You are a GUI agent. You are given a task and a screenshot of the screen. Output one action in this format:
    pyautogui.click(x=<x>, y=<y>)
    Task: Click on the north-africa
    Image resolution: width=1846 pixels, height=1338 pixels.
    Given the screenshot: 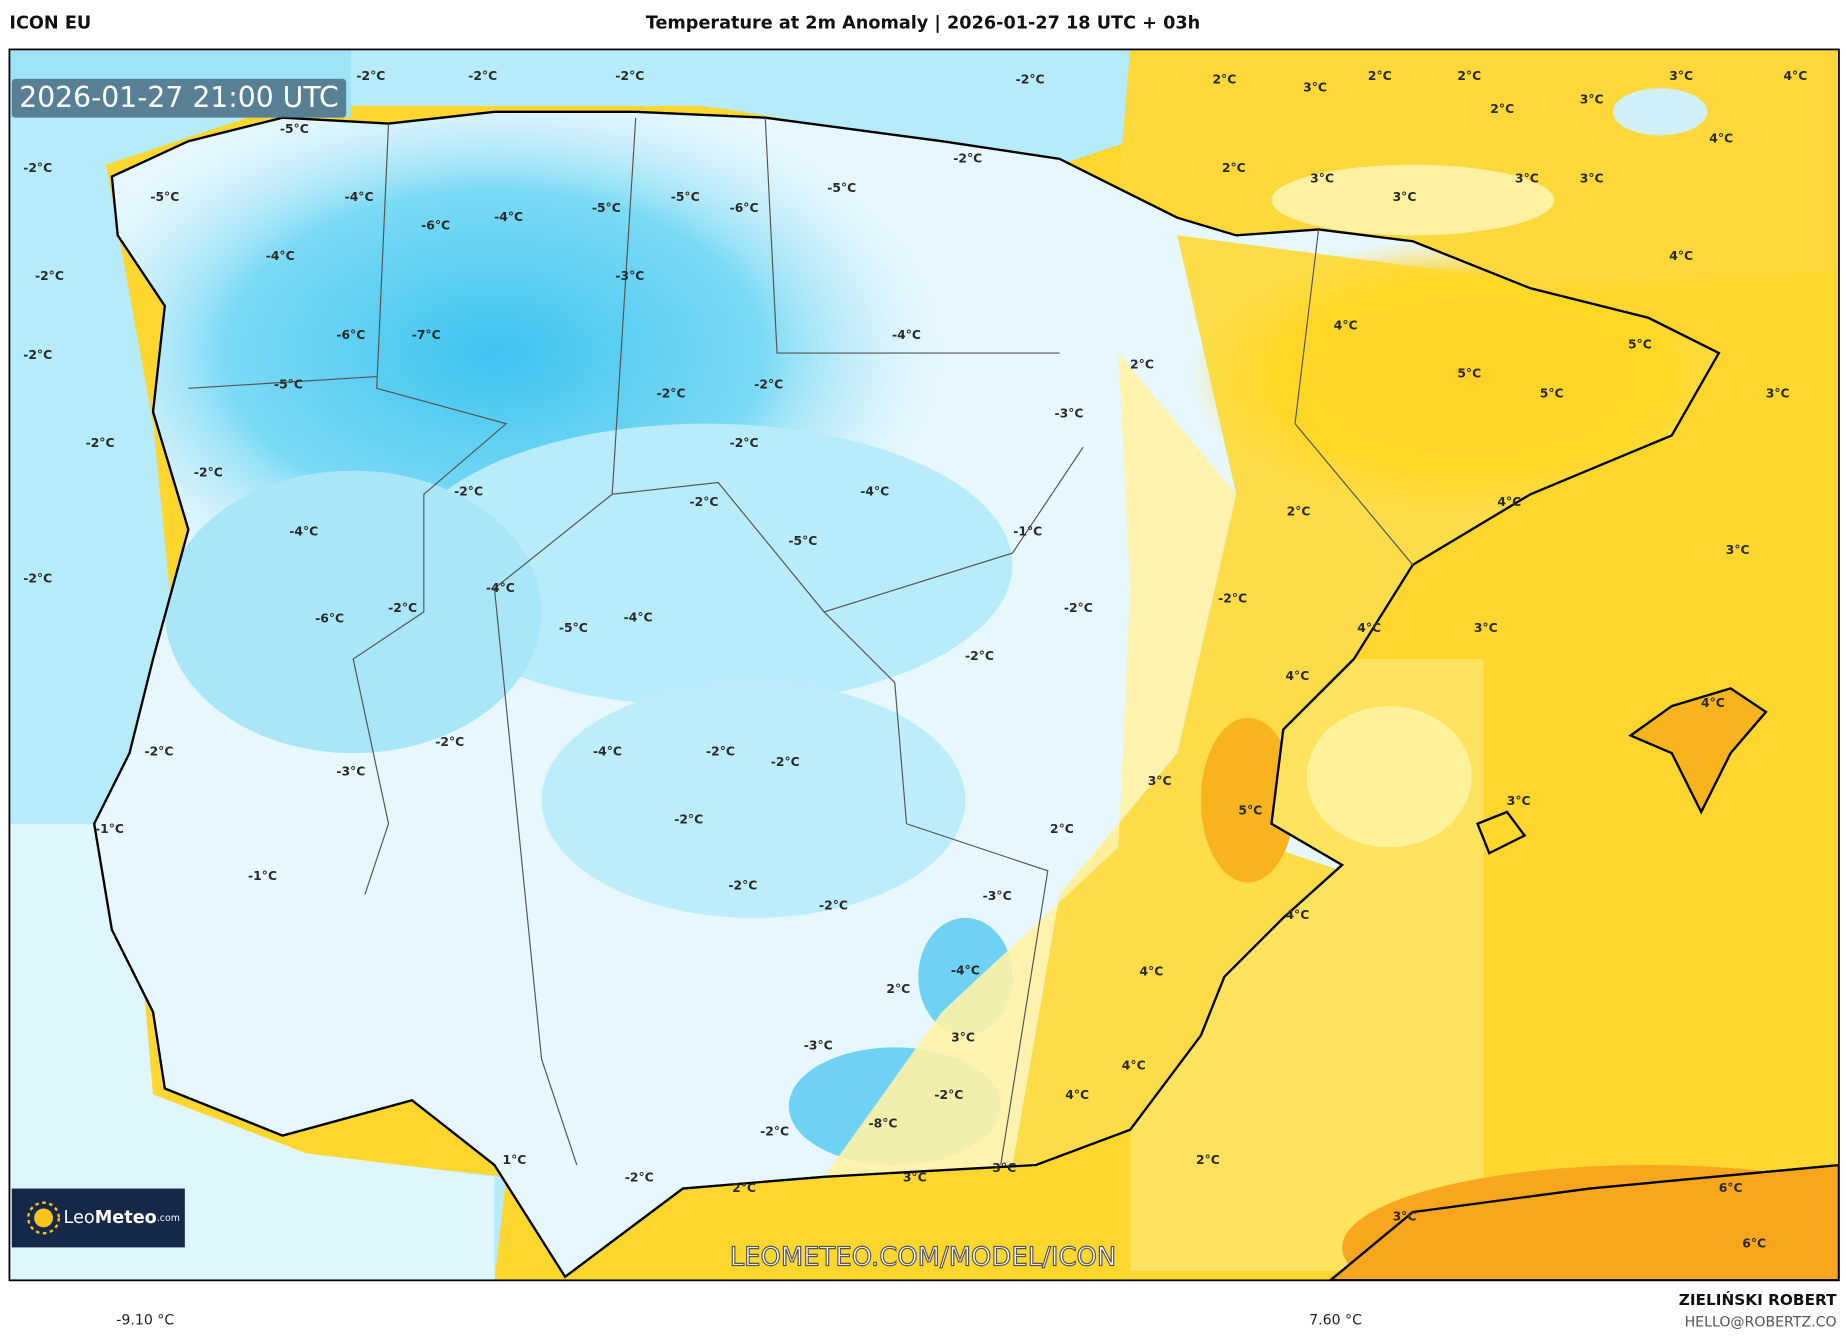 What is the action you would take?
    pyautogui.click(x=1583, y=1222)
    